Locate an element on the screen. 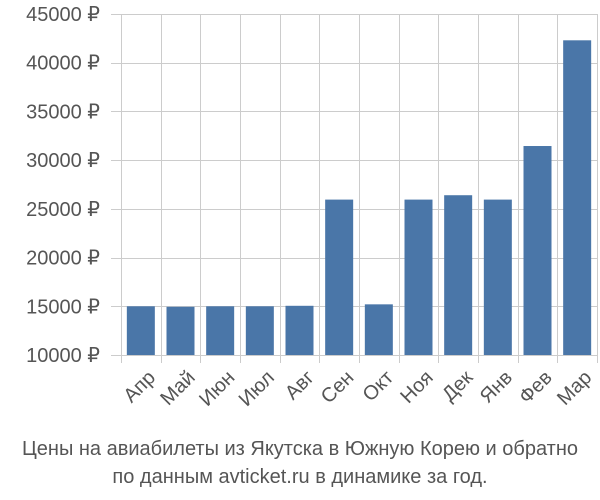 This screenshot has height=500, width=600. x-tick-label: Апр is located at coordinates (139, 387).